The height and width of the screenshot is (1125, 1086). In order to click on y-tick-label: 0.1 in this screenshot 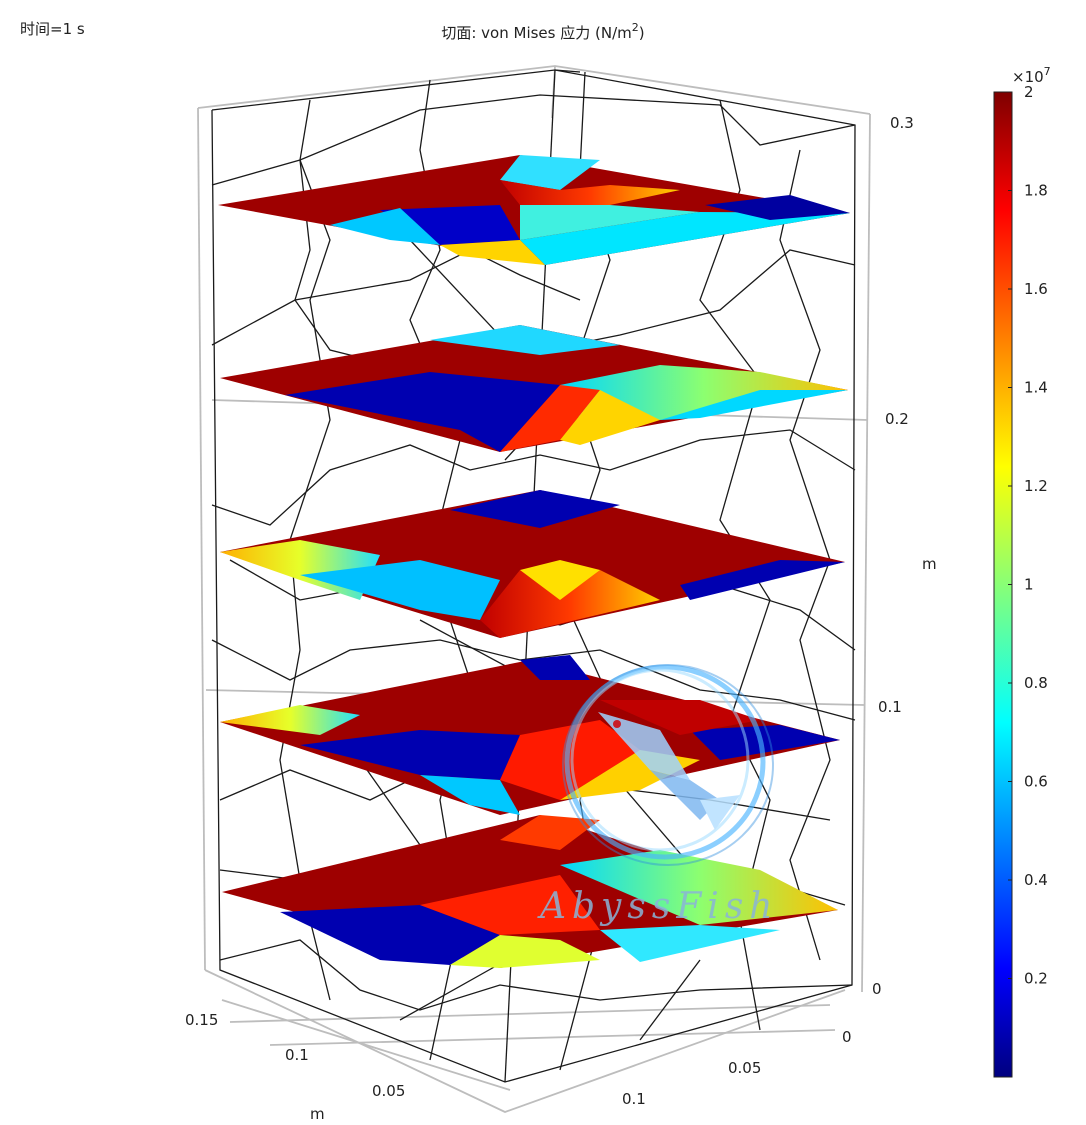, I will do `click(297, 1055)`.